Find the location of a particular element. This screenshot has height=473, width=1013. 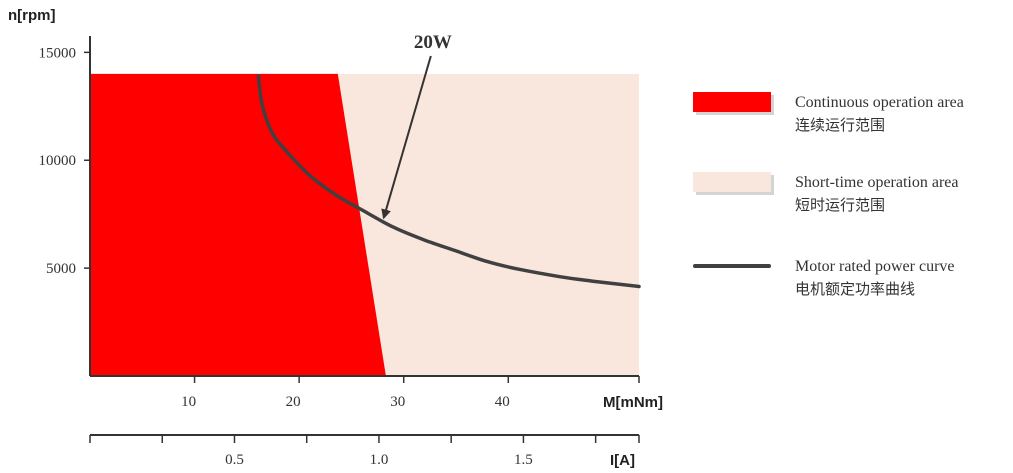

x-current-tick-label-0-5: 0.5 is located at coordinates (234, 460).